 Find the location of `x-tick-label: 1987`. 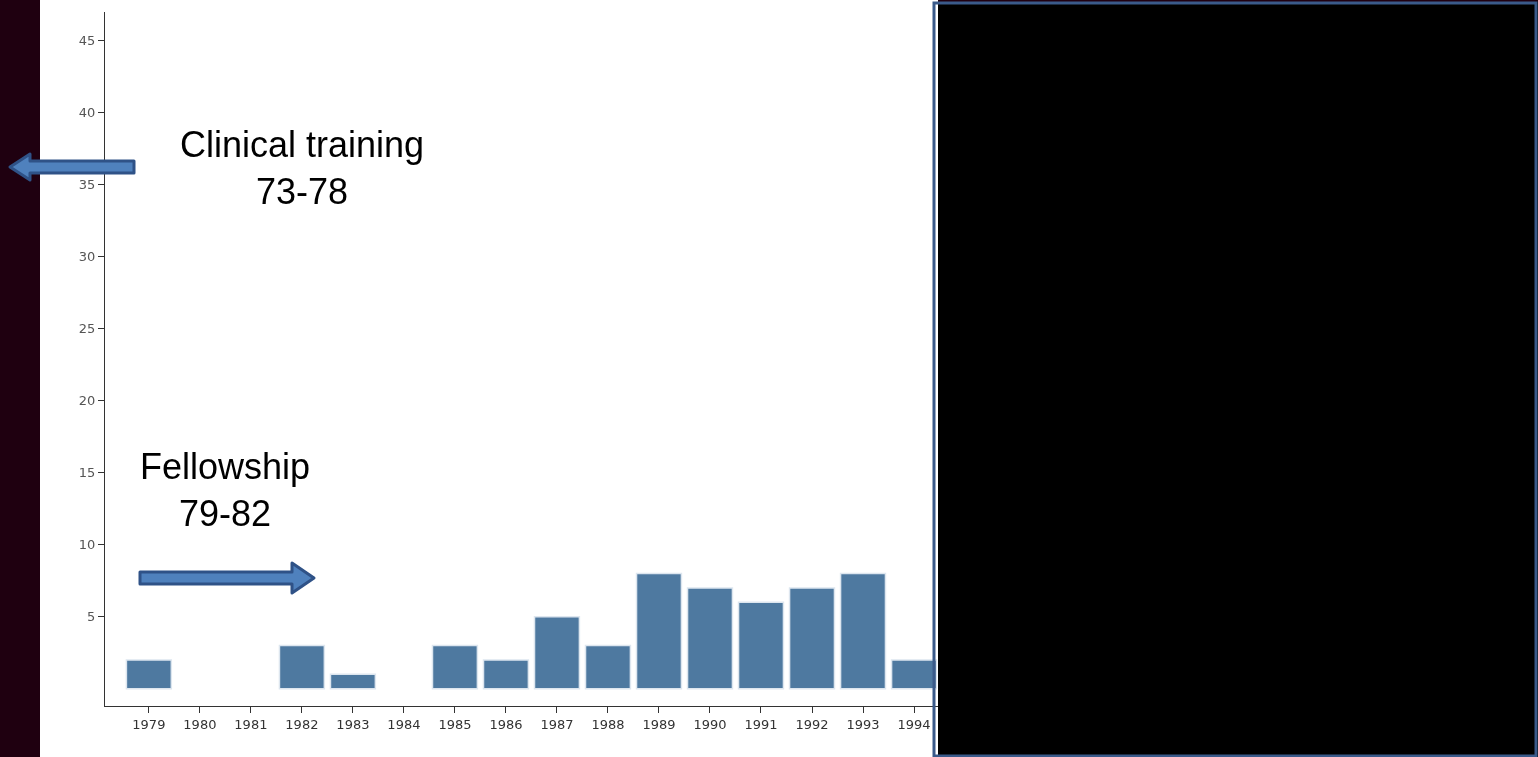

x-tick-label: 1987 is located at coordinates (557, 724).